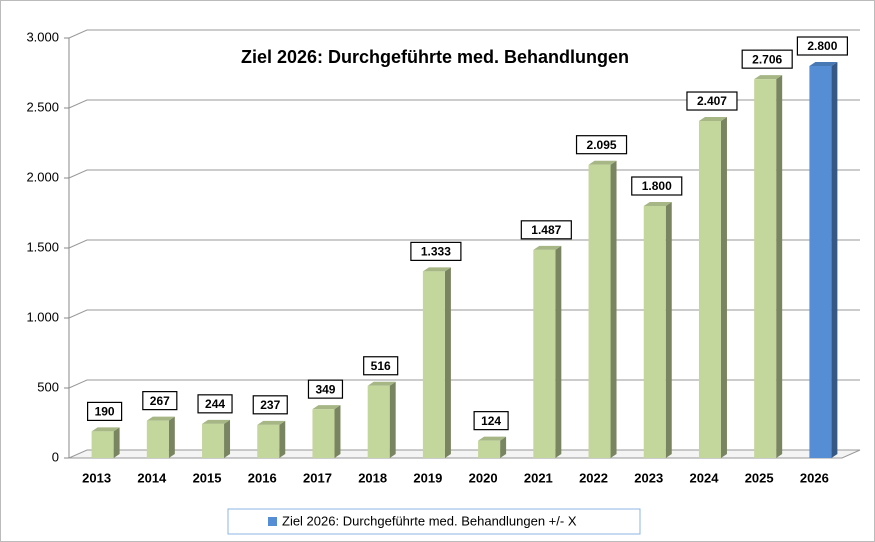 This screenshot has height=542, width=875. What do you see at coordinates (42, 316) in the screenshot?
I see `y-tick-label: 1.000` at bounding box center [42, 316].